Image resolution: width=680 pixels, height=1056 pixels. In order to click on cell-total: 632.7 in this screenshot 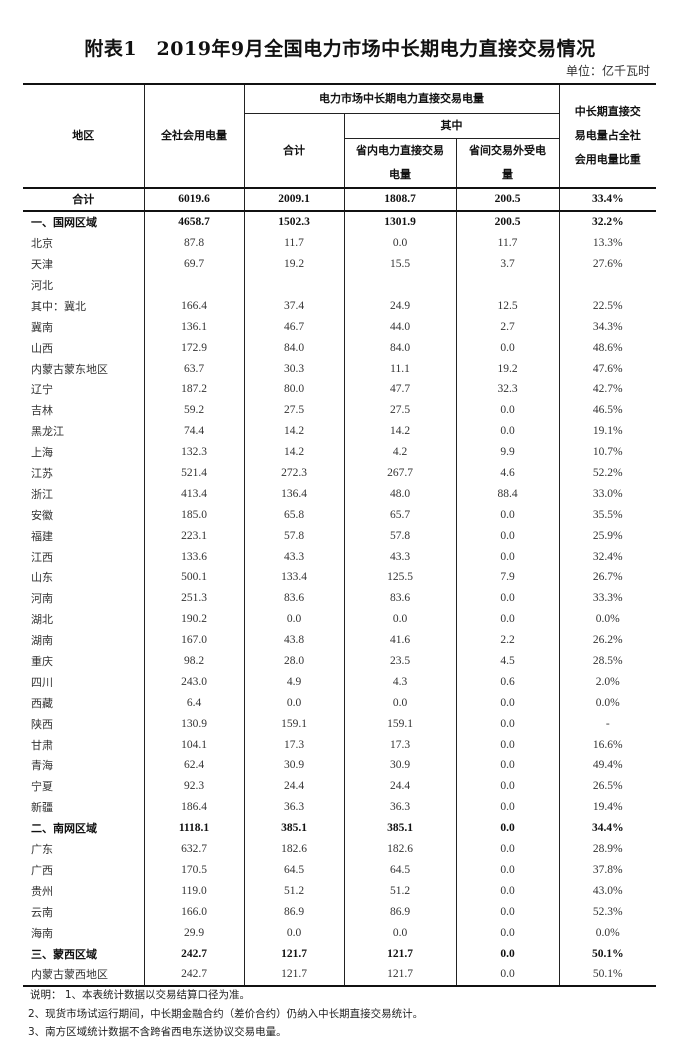, I will do `click(193, 849)`.